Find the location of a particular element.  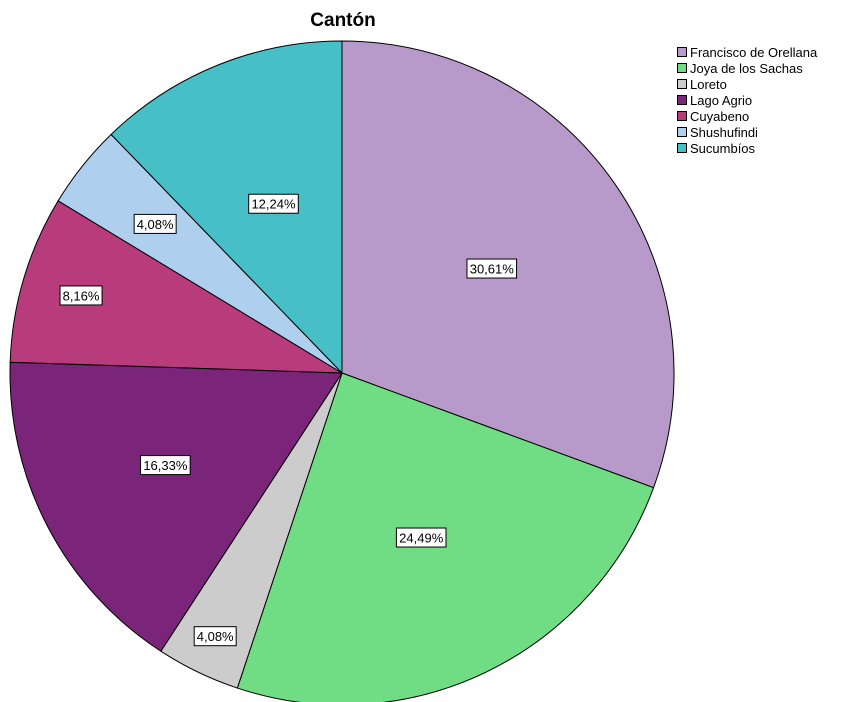

legend-label: Joya de los Sachas is located at coordinates (746, 68).